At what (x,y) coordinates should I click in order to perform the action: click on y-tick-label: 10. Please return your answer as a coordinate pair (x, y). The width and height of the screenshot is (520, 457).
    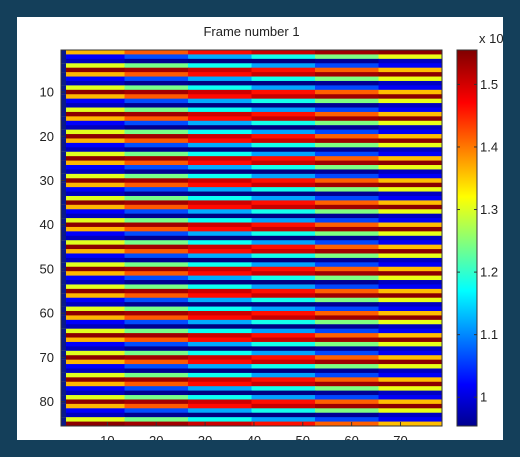
    Looking at the image, I should click on (47, 92).